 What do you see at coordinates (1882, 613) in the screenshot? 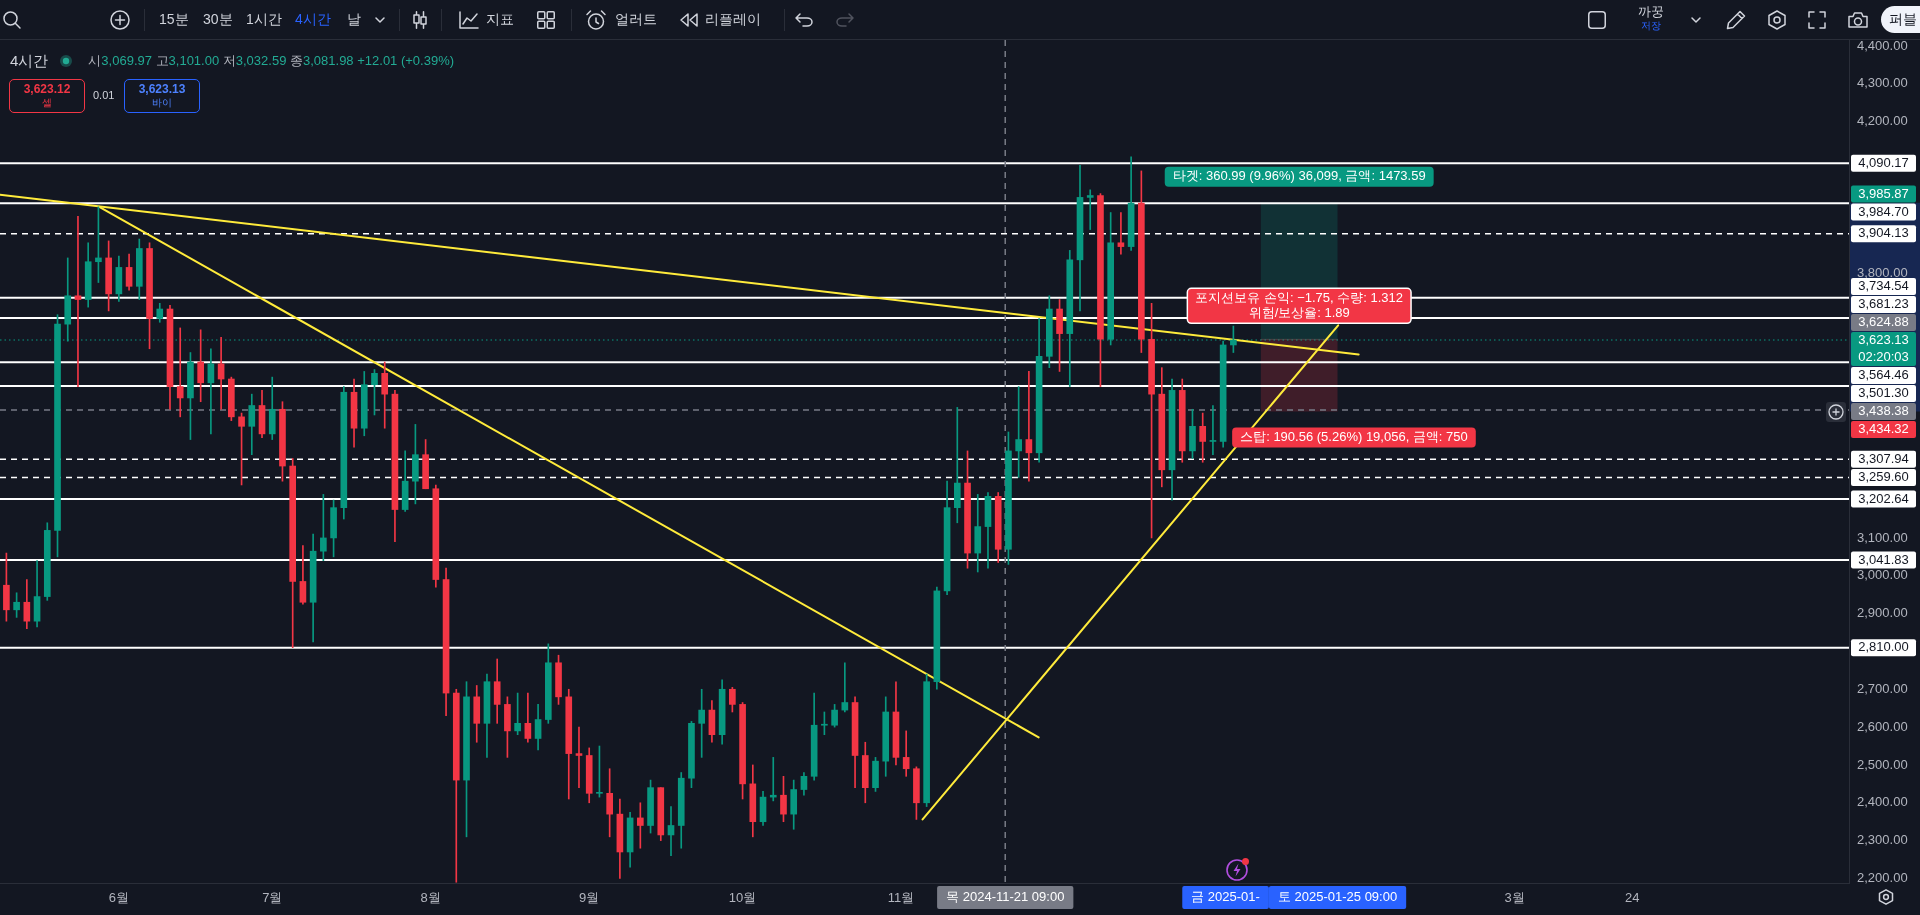
I see `y-tick-label: 2,900.00` at bounding box center [1882, 613].